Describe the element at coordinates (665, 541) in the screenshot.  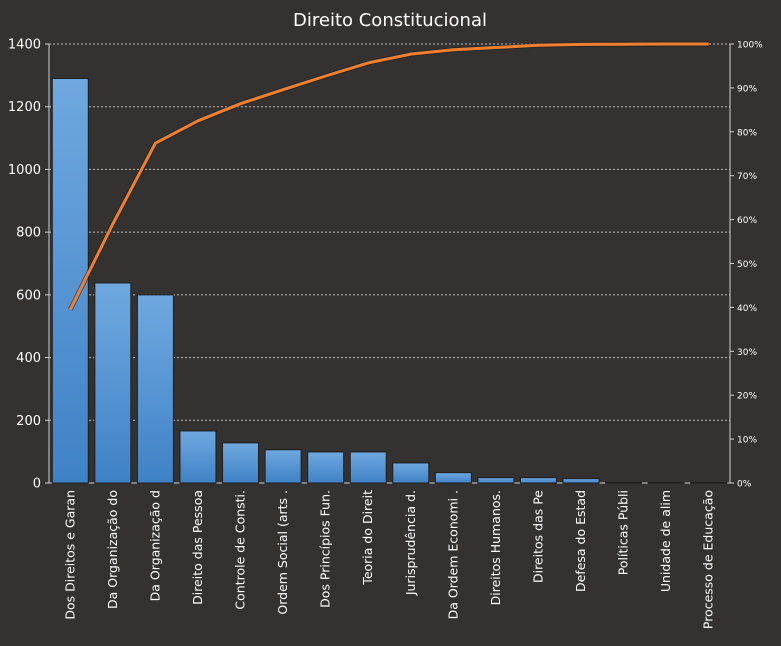
I see `x-tick-label: Unidade de alim` at that location.